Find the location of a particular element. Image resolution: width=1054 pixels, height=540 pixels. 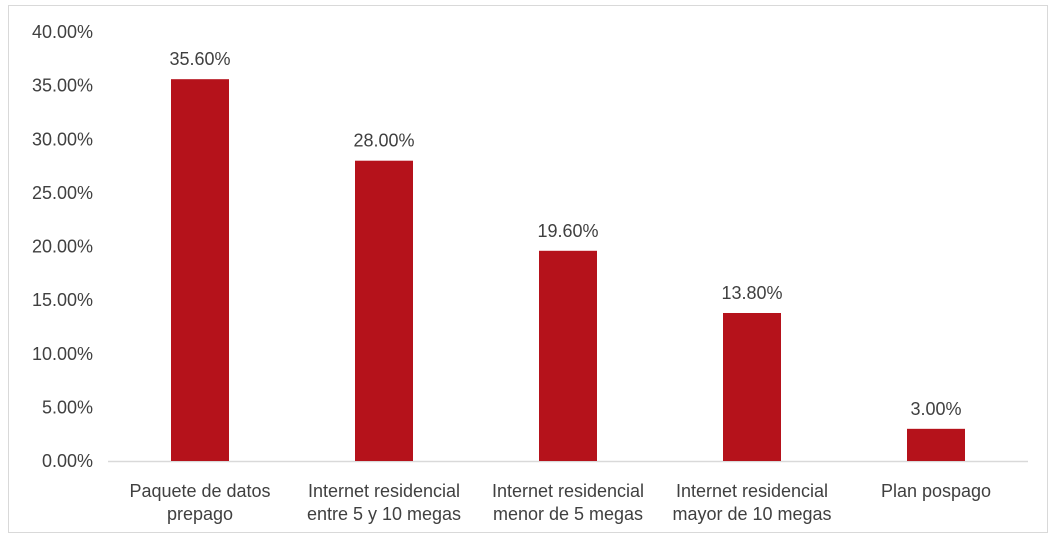

y-tick-label: 20.00% is located at coordinates (62, 247).